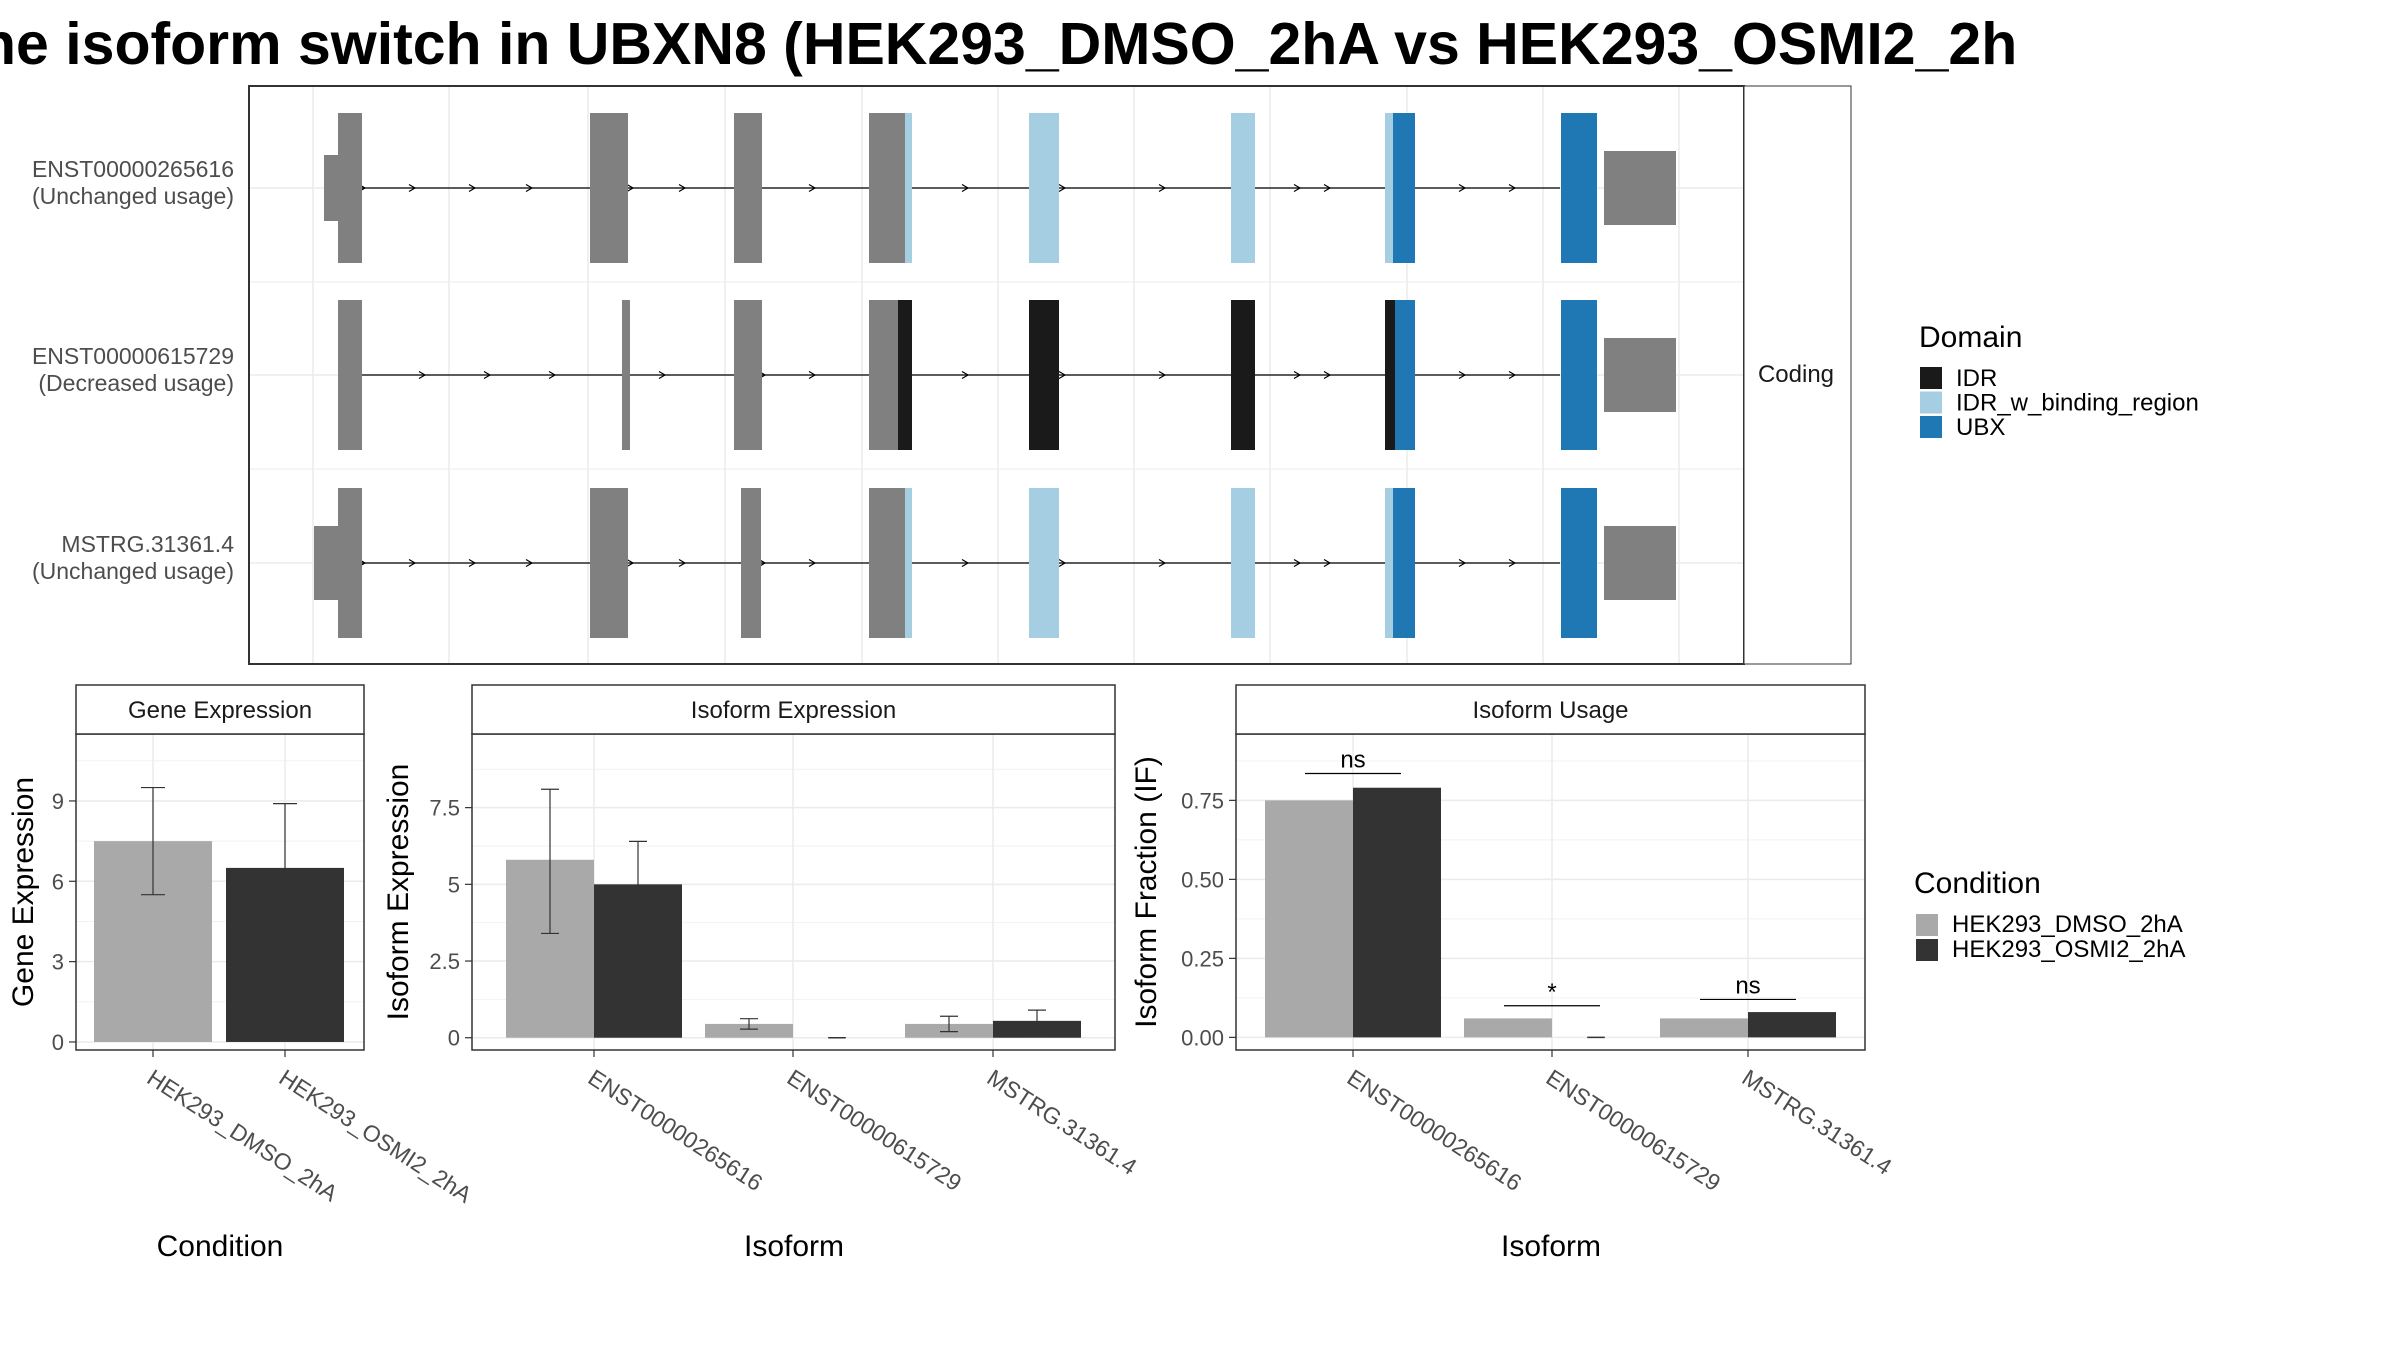  Describe the element at coordinates (1976, 378) in the screenshot. I see `domain-legend-label: IDR` at that location.